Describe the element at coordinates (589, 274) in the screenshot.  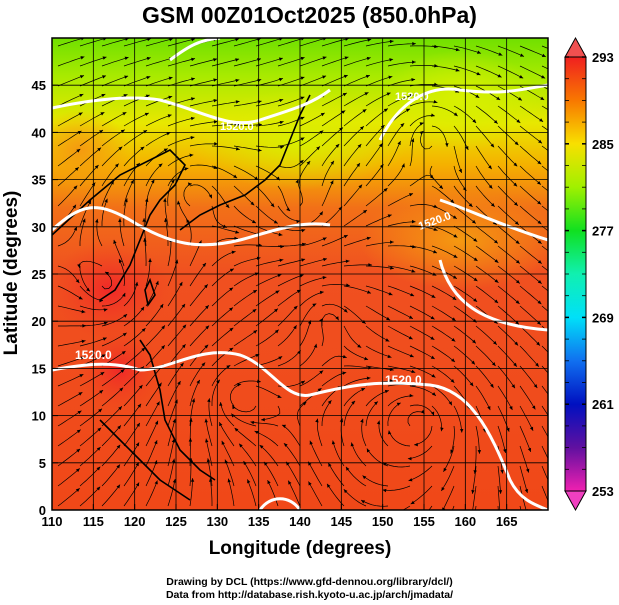
I see `colorbar: 293 285 277 269 261 253` at that location.